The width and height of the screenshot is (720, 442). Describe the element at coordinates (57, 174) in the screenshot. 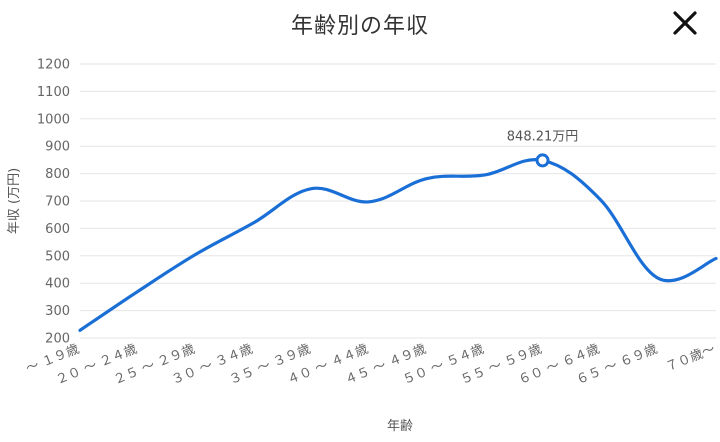

I see `y-tick-label: 800` at that location.